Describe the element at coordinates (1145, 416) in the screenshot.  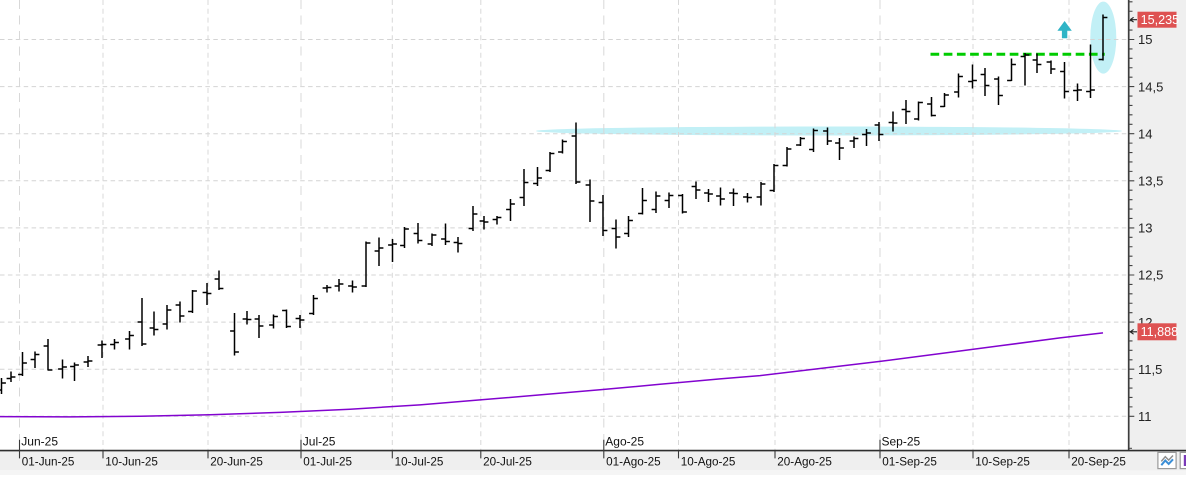
I see `svg-text: 11` at that location.